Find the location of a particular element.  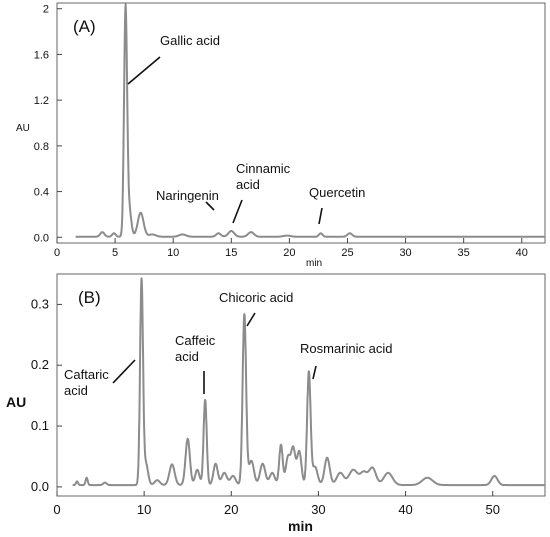

panel-a-peak-annotation: Quercetin is located at coordinates (337, 192).